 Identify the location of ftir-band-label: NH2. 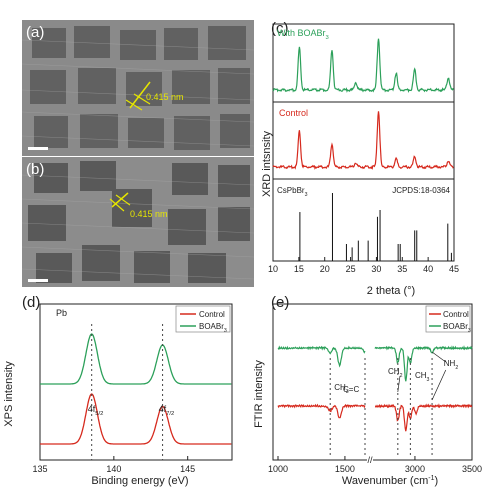
(451, 365).